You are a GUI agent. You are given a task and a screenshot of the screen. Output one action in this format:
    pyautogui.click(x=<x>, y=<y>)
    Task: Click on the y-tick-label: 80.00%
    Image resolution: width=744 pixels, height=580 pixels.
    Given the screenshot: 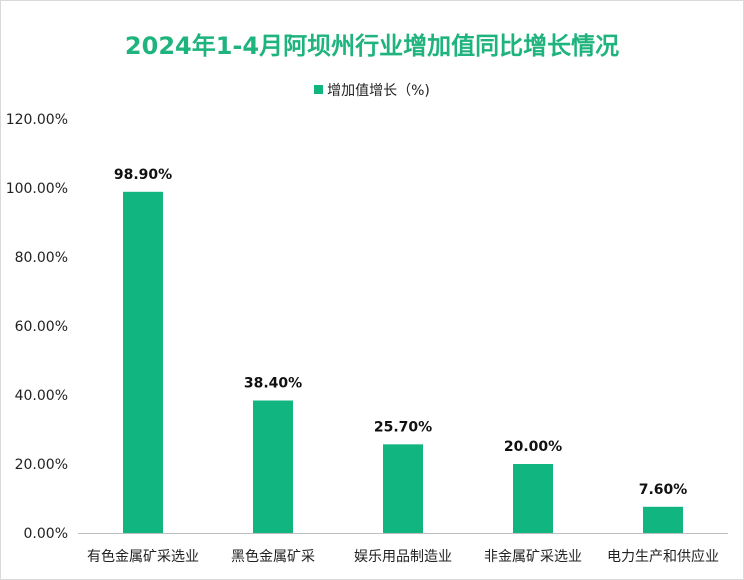 What is the action you would take?
    pyautogui.click(x=41, y=258)
    